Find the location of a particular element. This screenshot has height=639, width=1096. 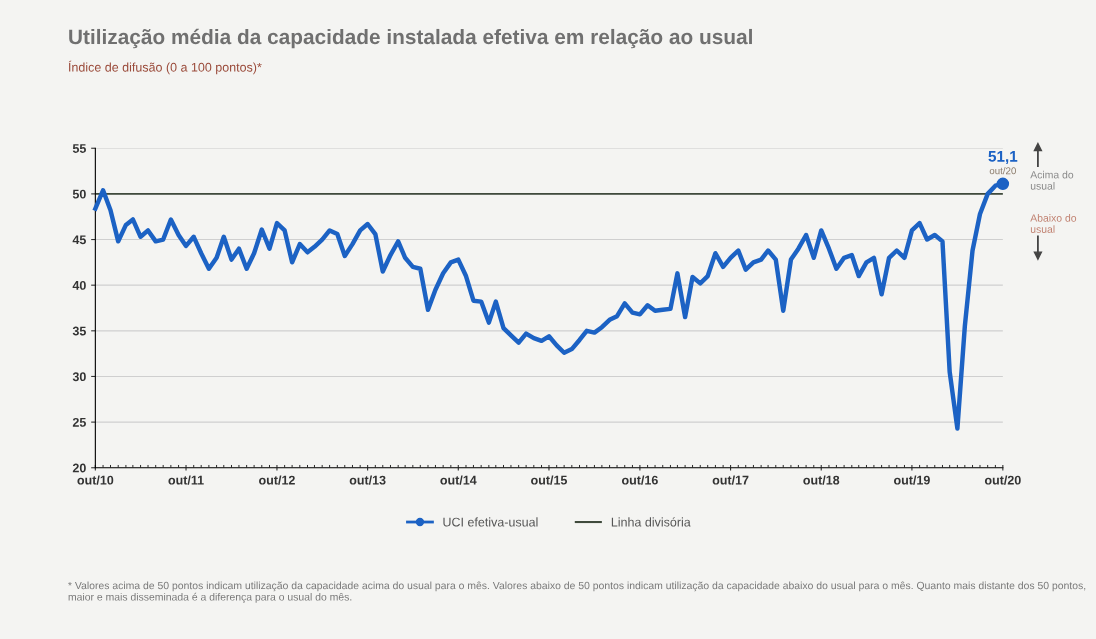

x-tick-label: out/14 is located at coordinates (458, 480).